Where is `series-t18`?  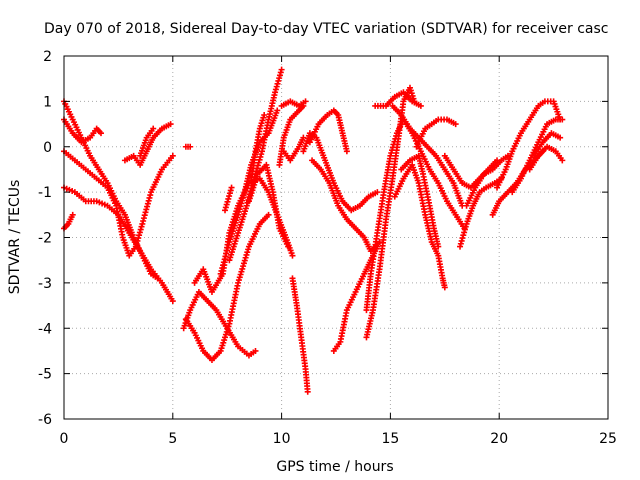 series-t18 is located at coordinates (293, 103).